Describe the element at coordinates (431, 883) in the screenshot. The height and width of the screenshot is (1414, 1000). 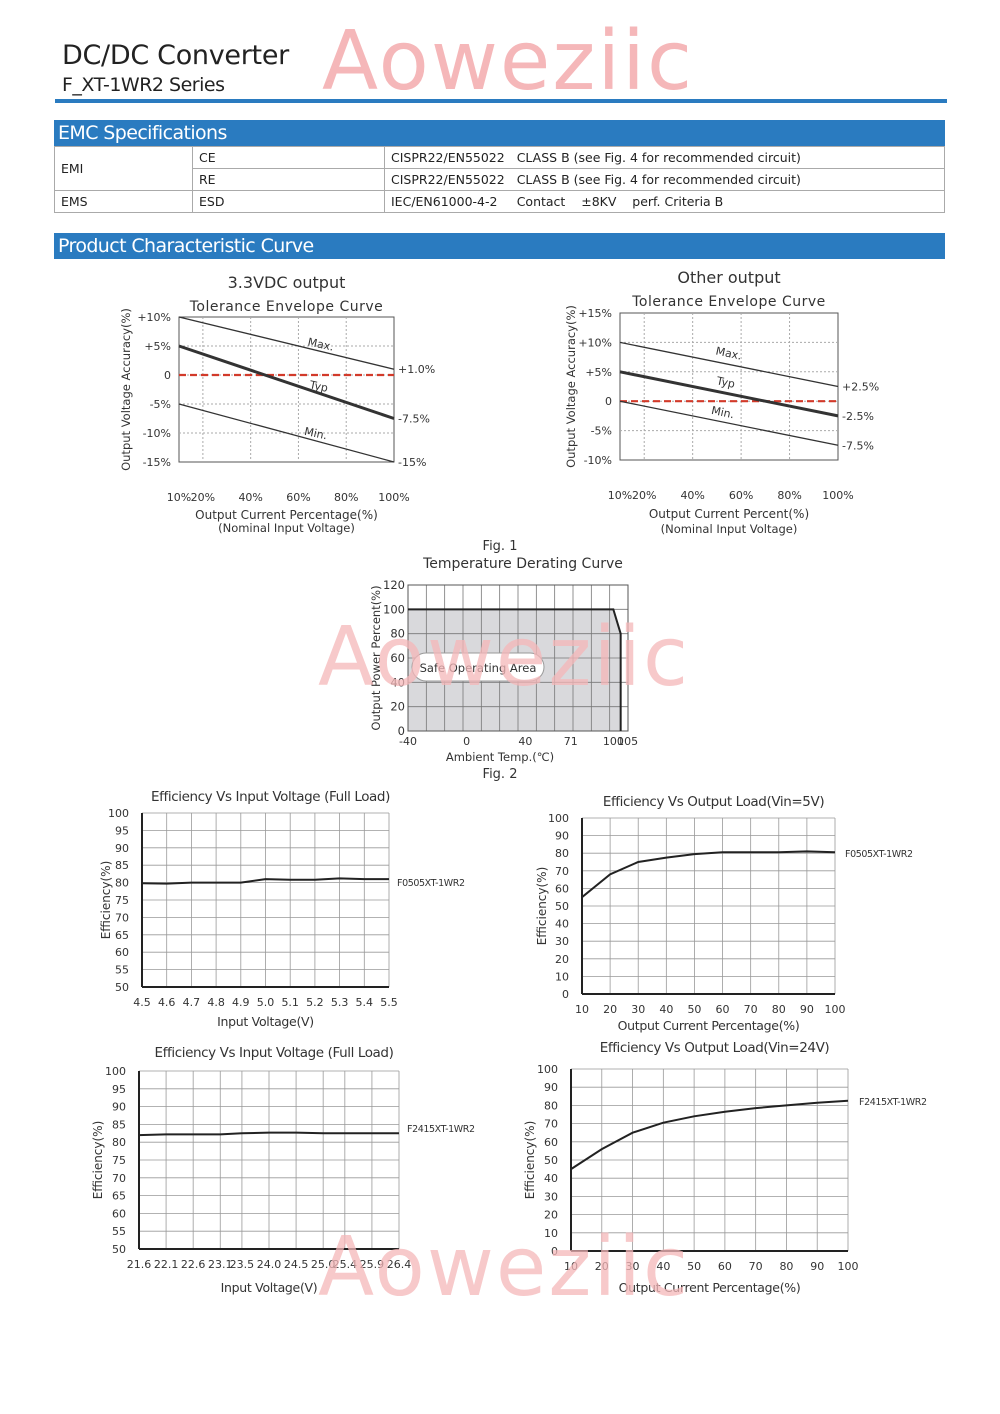
I see `series-label: F0505XT-1WR2` at that location.